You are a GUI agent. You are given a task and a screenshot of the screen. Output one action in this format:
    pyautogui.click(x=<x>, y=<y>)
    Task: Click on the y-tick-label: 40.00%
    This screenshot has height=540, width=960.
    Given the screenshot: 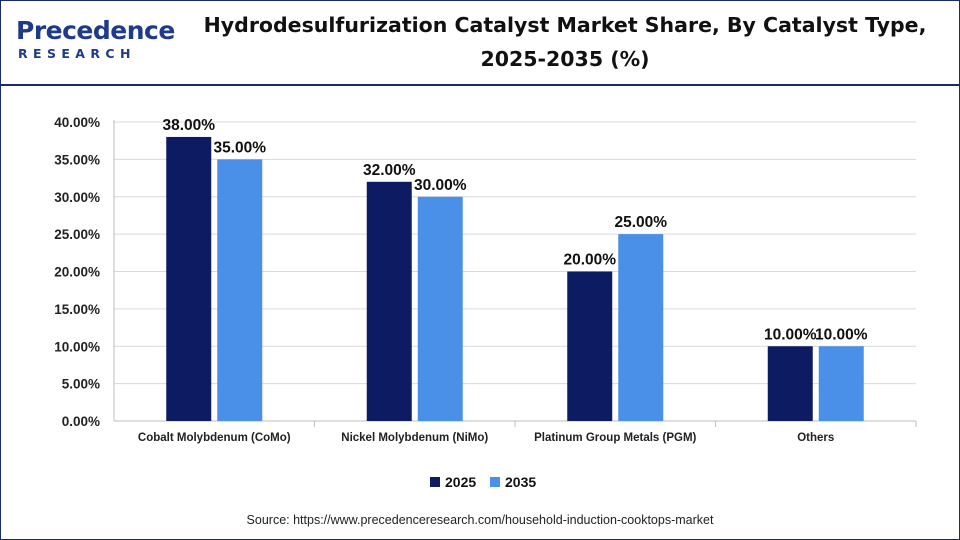 What is the action you would take?
    pyautogui.click(x=77, y=122)
    